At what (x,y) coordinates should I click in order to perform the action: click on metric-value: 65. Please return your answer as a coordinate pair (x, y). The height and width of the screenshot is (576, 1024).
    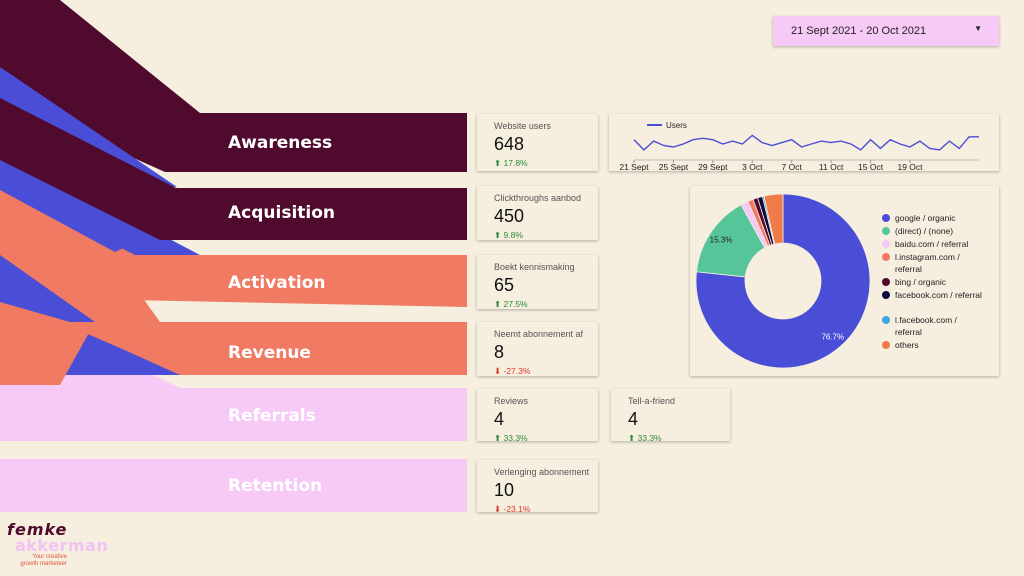
    Looking at the image, I should click on (504, 285).